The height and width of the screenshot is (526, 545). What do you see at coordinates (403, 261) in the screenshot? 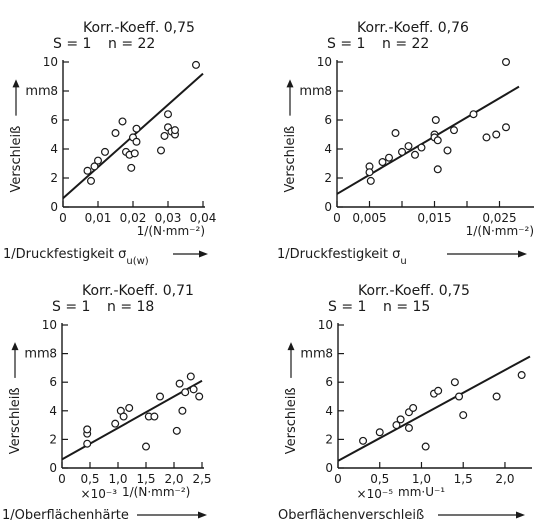
I see `x-axis-label-sub: u` at bounding box center [403, 261].